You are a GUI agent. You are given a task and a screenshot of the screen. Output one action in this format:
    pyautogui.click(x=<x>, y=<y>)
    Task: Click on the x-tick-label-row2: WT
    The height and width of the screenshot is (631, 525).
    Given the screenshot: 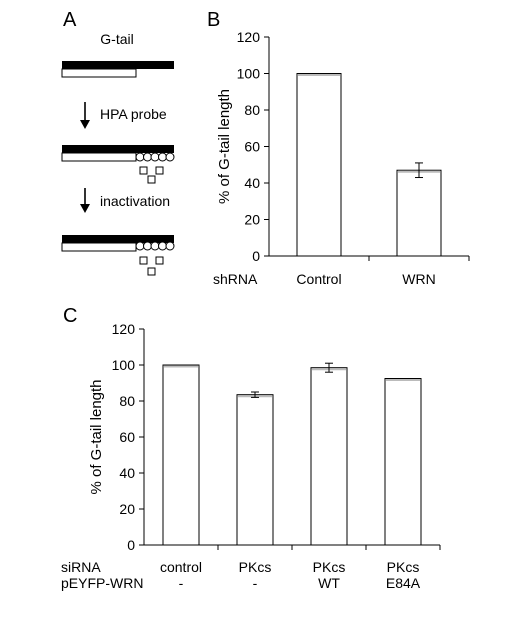 What is the action you would take?
    pyautogui.click(x=329, y=583)
    